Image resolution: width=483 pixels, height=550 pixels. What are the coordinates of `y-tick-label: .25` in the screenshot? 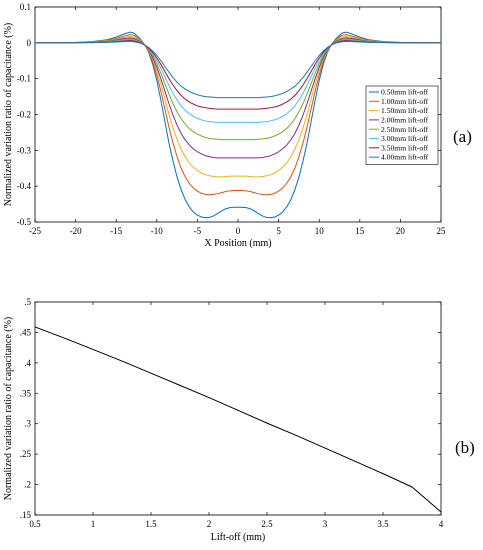 It's located at (26, 454).